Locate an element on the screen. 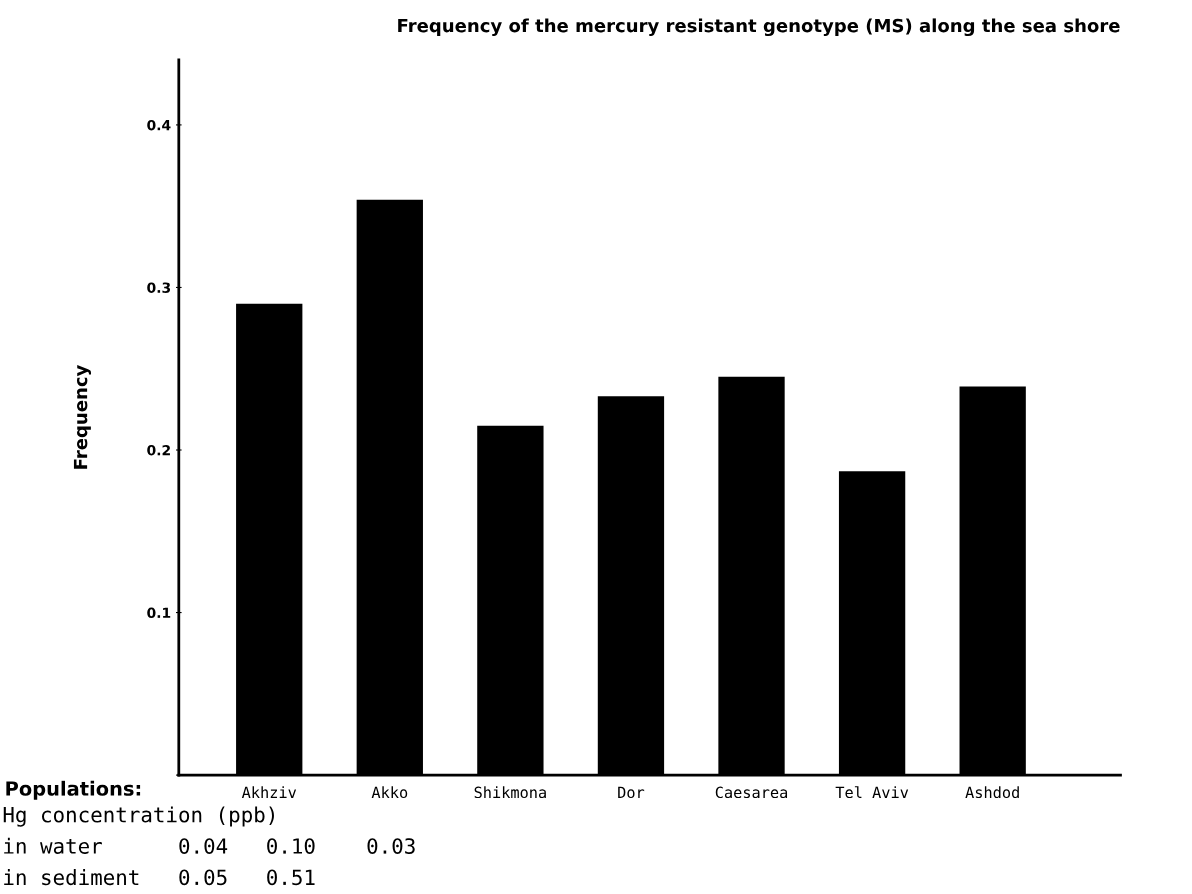 The image size is (1192, 894). text: Hg concentration (ppb) is located at coordinates (138, 816).